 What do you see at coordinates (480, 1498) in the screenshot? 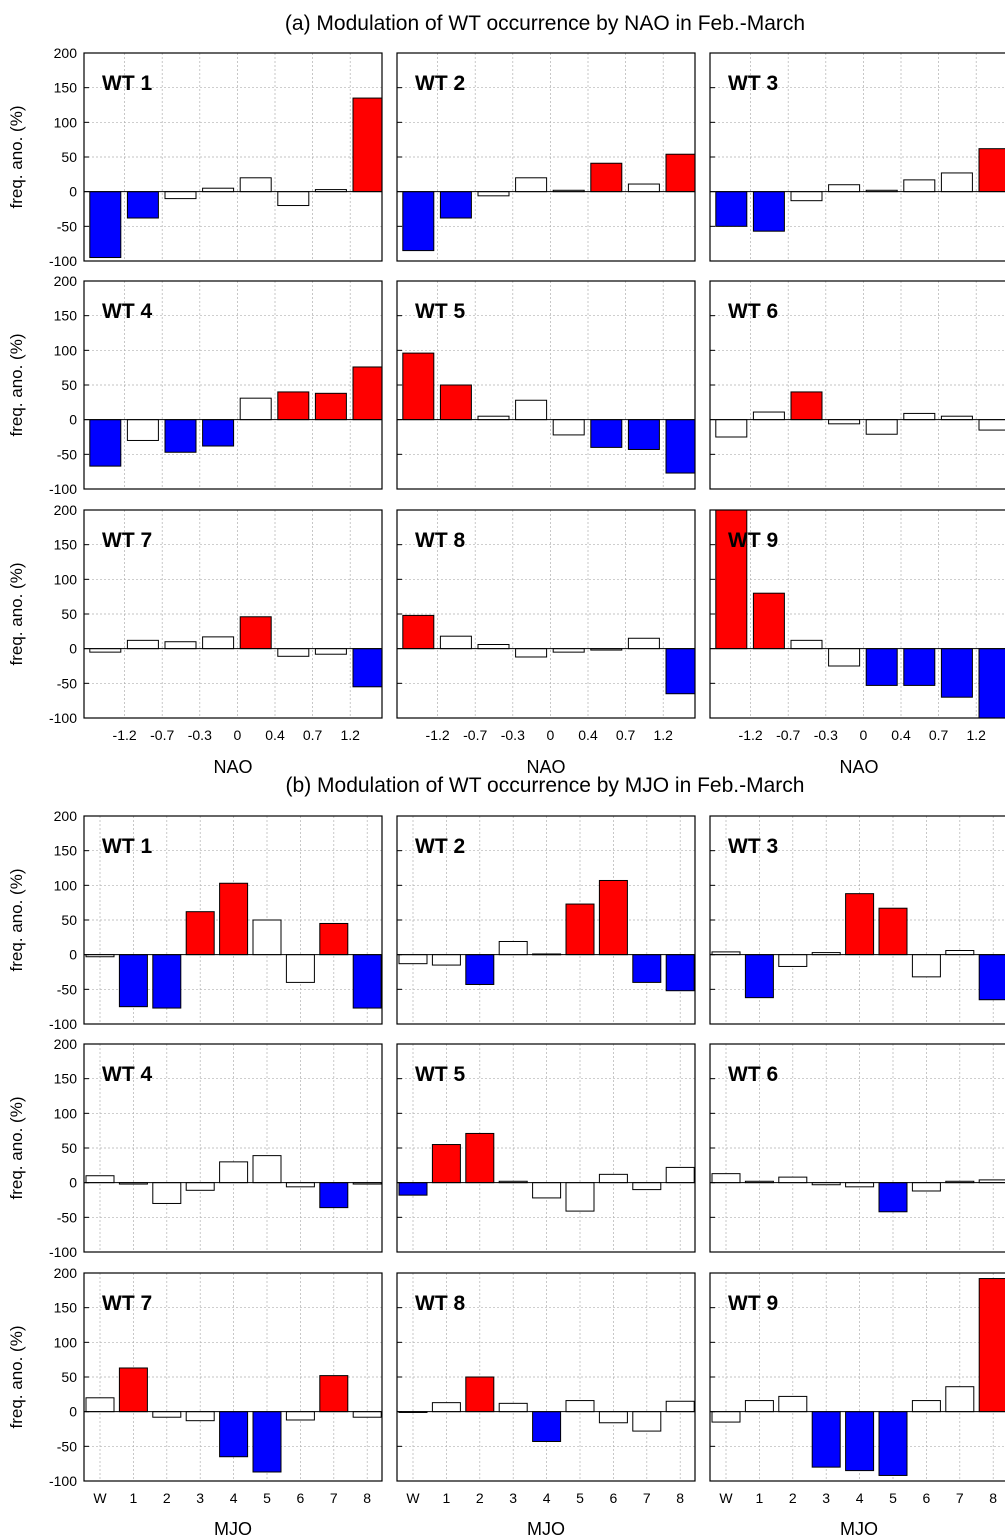
I see `x-tick-label: 2` at bounding box center [480, 1498].